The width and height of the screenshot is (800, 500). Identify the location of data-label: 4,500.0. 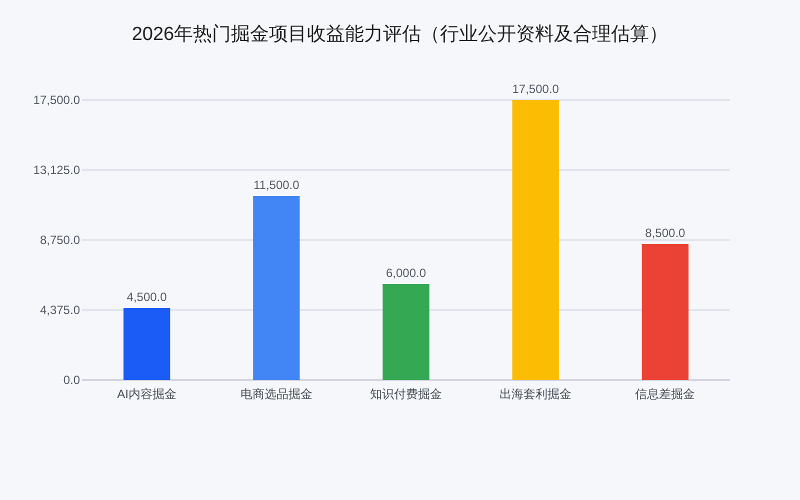
(147, 297).